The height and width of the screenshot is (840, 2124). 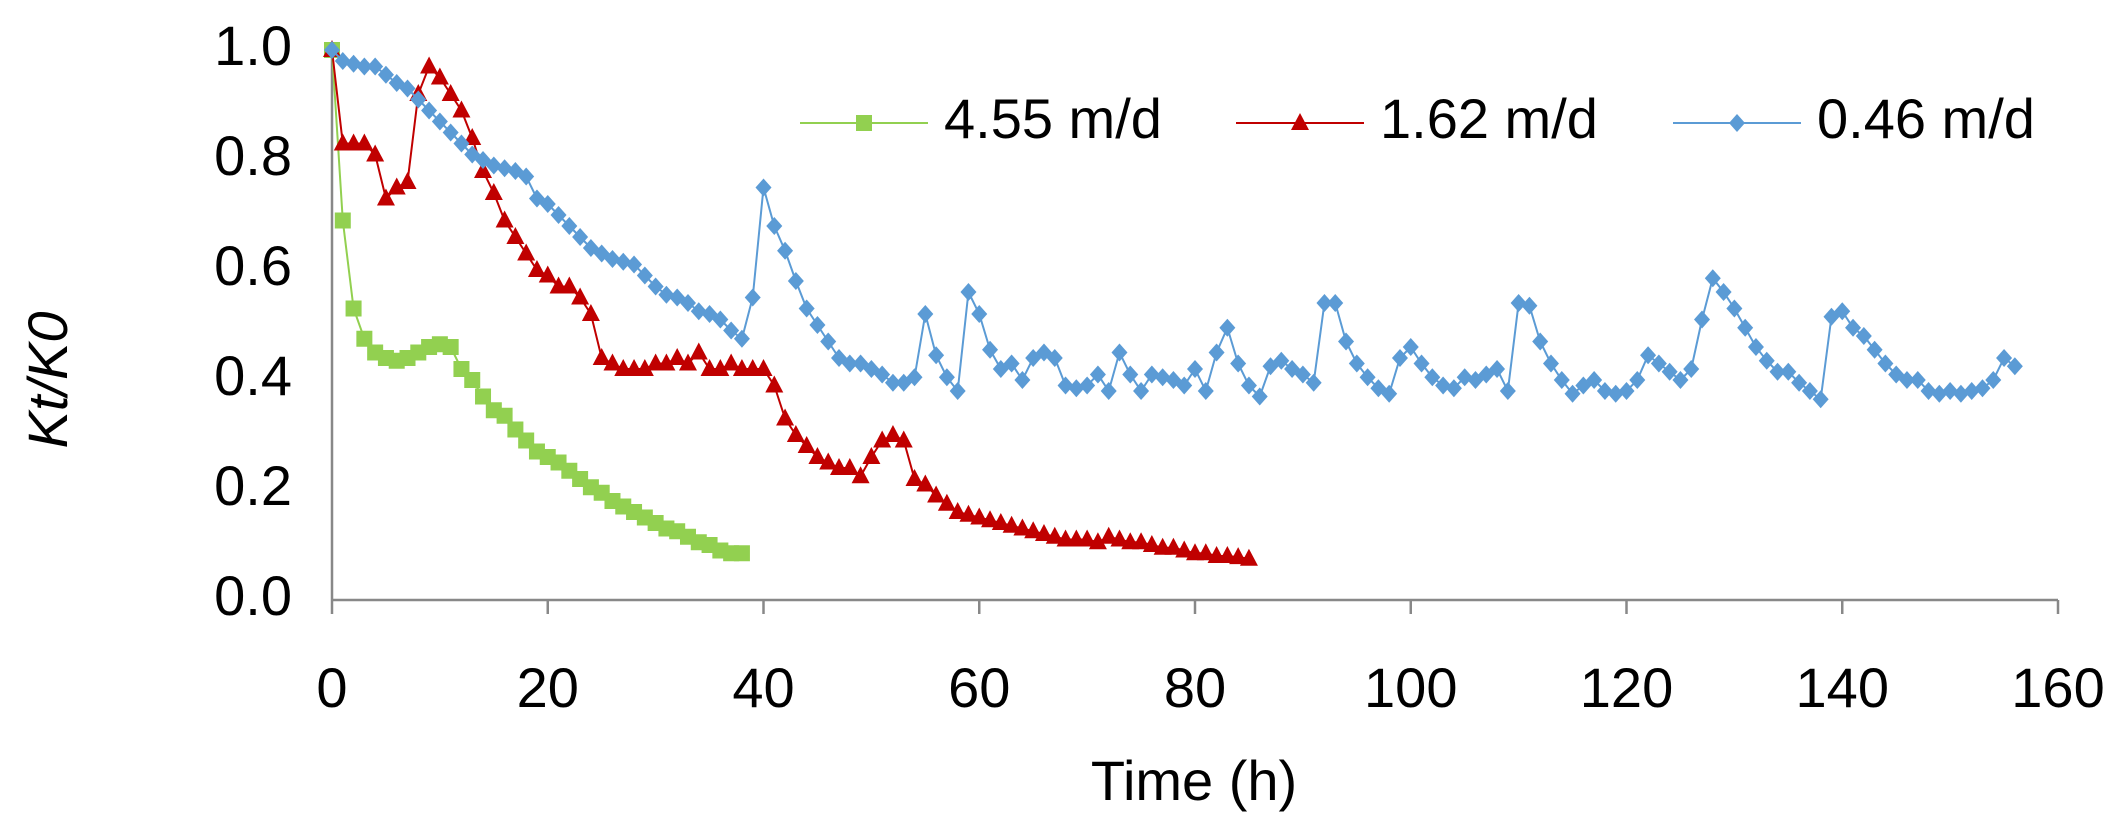 What do you see at coordinates (979, 687) in the screenshot?
I see `x-tick-label: 60` at bounding box center [979, 687].